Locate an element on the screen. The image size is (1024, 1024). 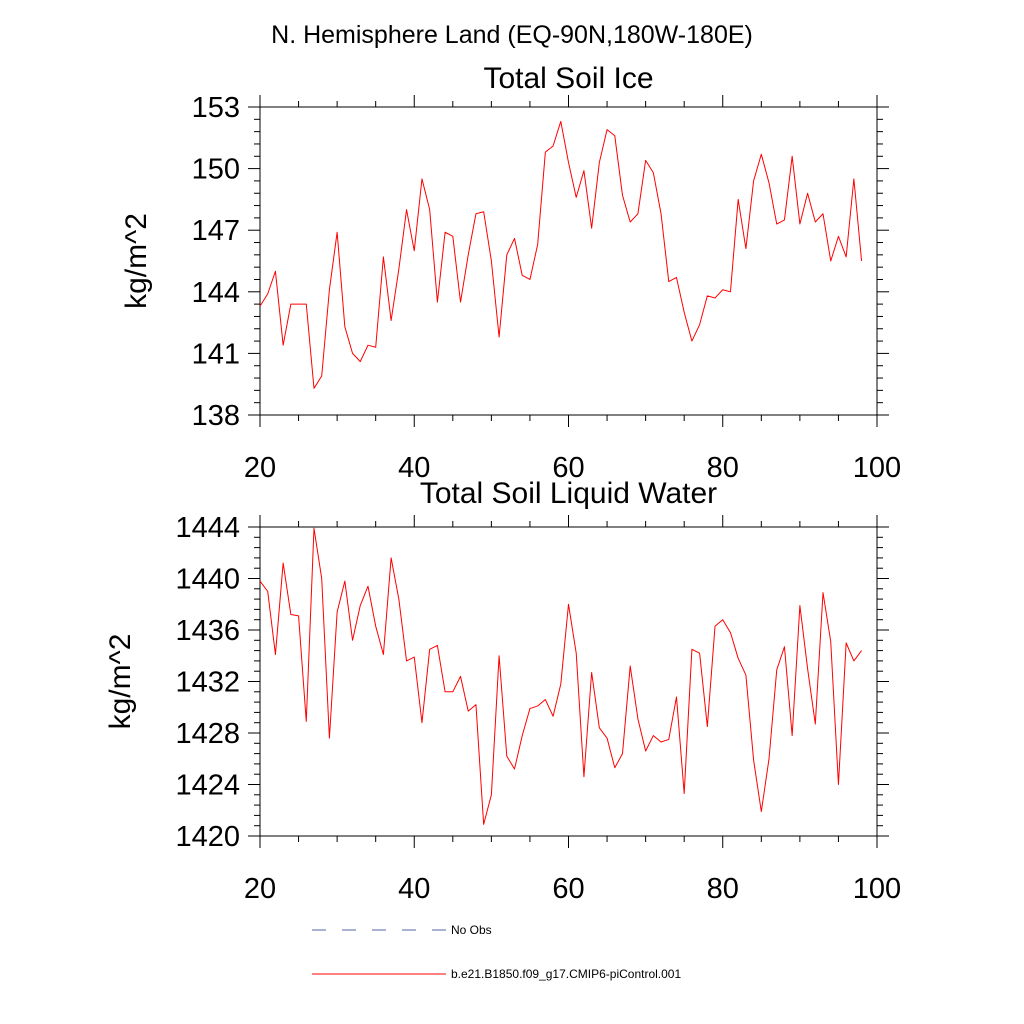
legend-obs-label: No Obs is located at coordinates (471, 930).